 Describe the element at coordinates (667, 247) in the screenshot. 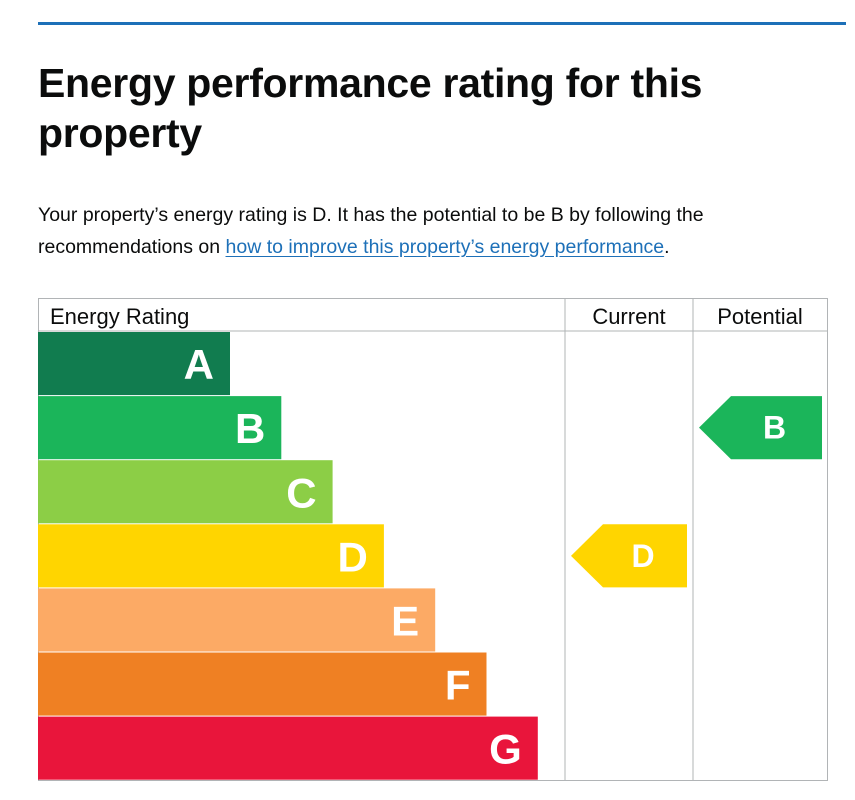

I see `summary-end: .` at that location.